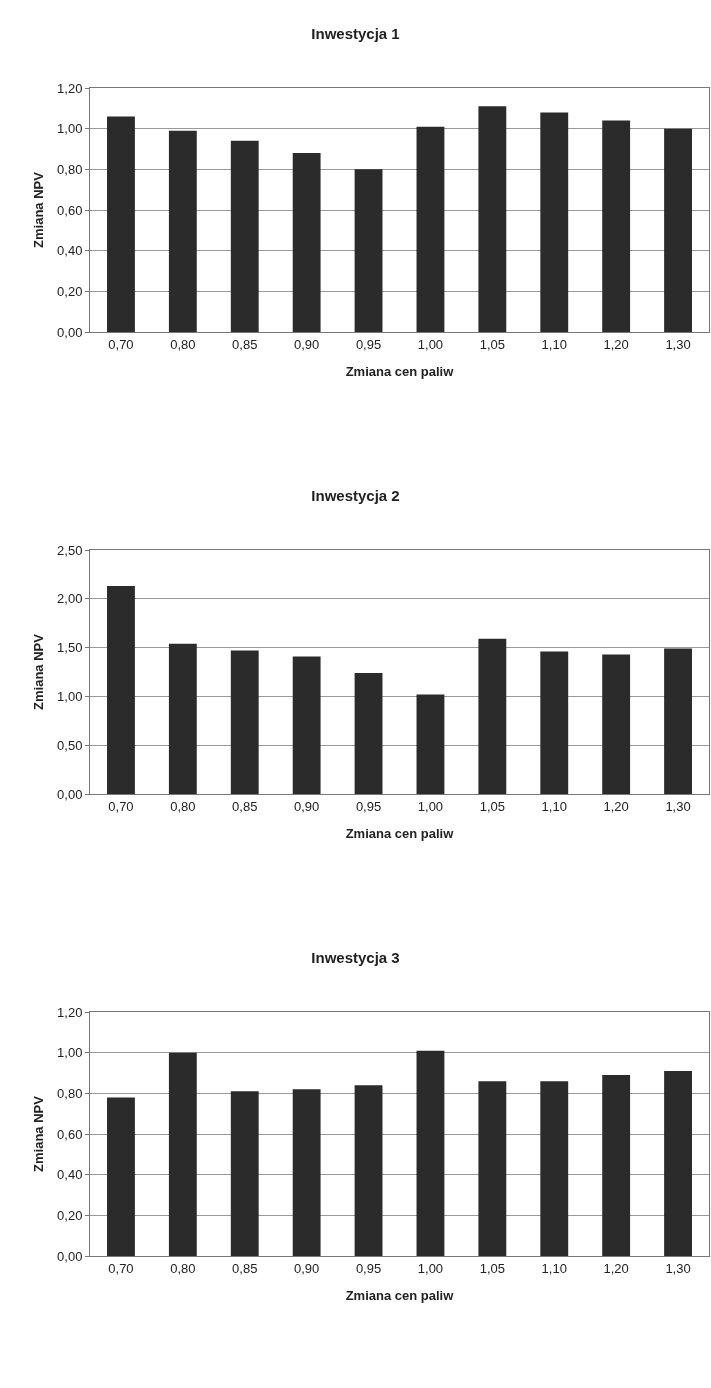 The width and height of the screenshot is (711, 1388). What do you see at coordinates (70, 550) in the screenshot?
I see `y-tick-label: 2,50` at bounding box center [70, 550].